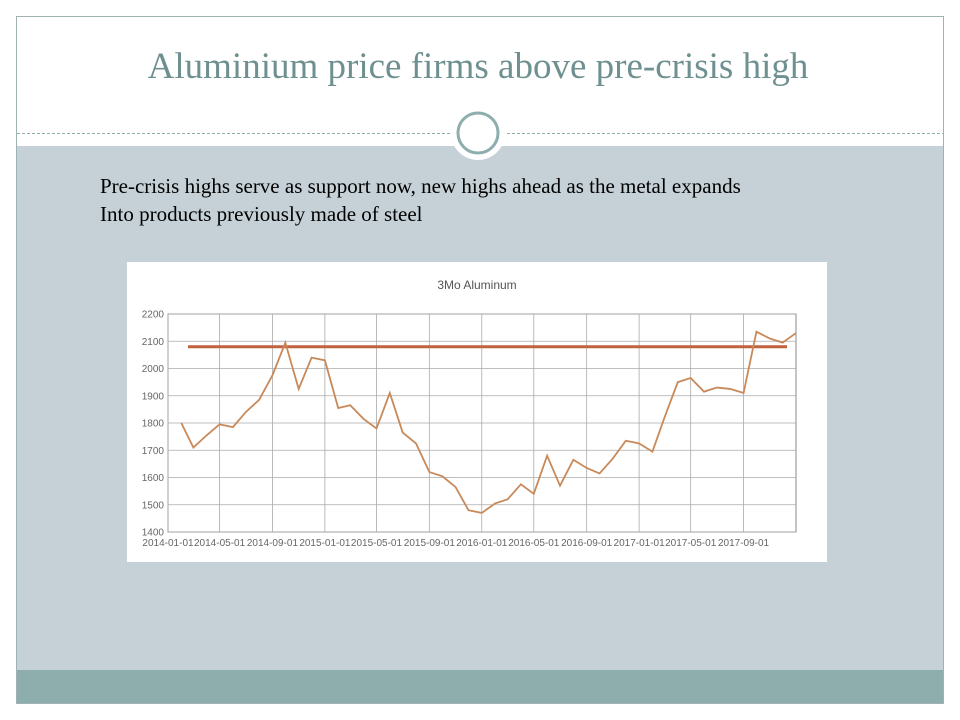 This screenshot has height=720, width=960. I want to click on x-tick-label: 2017-09-01, so click(744, 543).